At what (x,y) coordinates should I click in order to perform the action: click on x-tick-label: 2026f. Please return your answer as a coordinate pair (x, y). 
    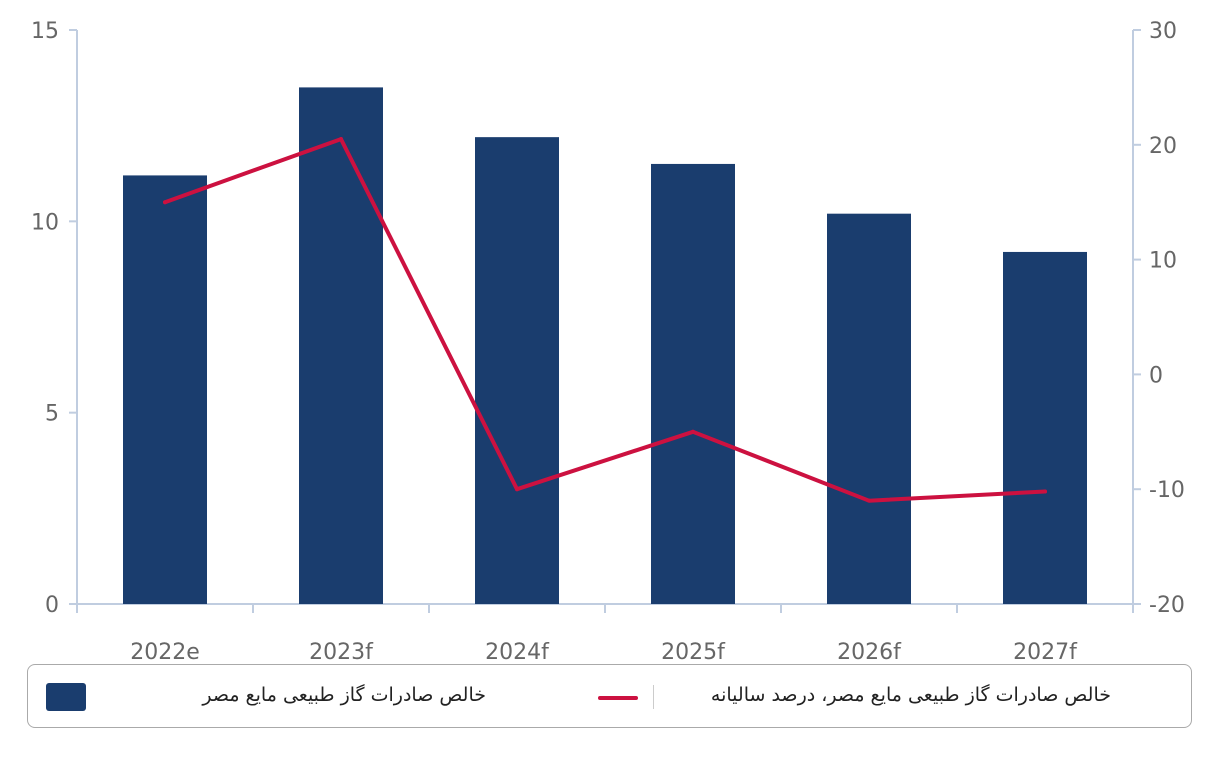
    Looking at the image, I should click on (869, 650).